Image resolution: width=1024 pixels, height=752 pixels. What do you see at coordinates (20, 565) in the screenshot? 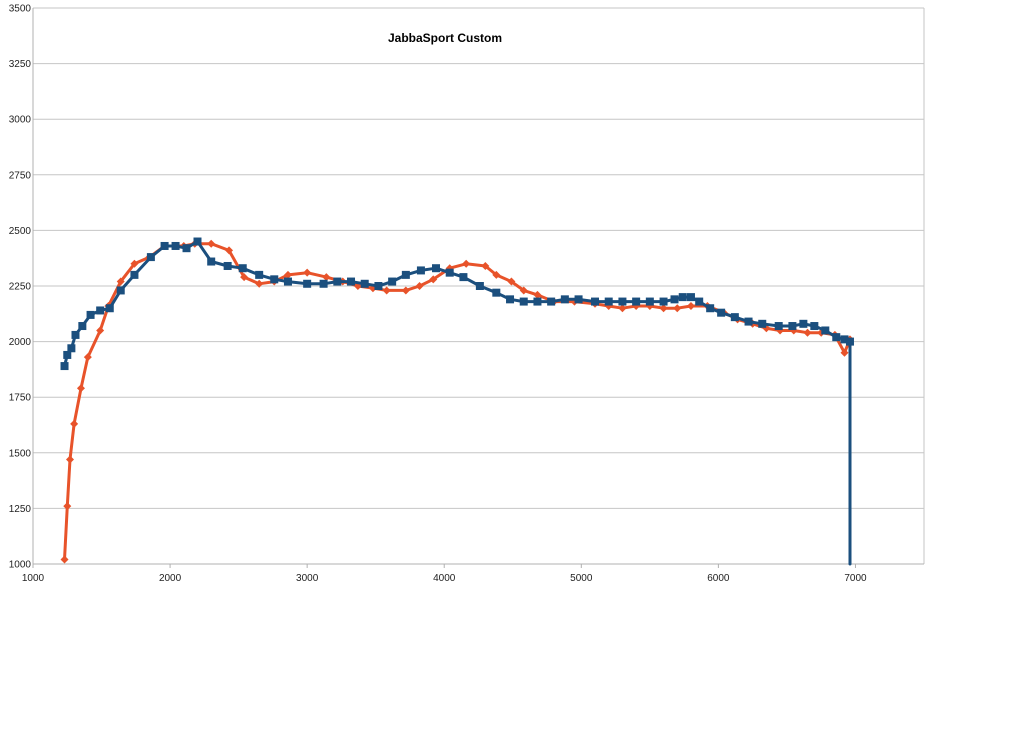
I see `y-tick-label: 1000` at bounding box center [20, 565].